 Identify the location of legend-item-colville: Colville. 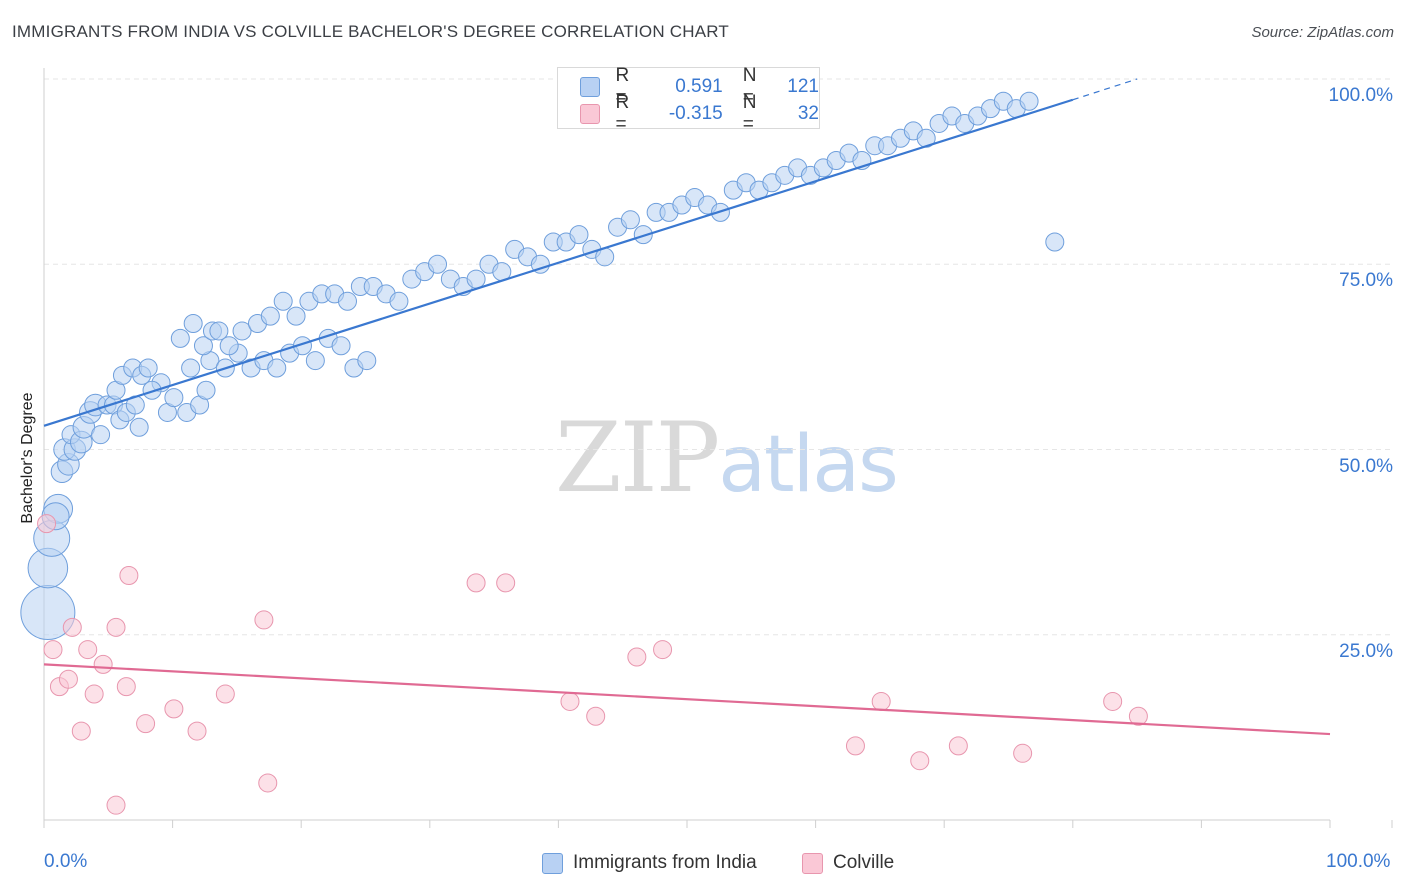
(848, 863).